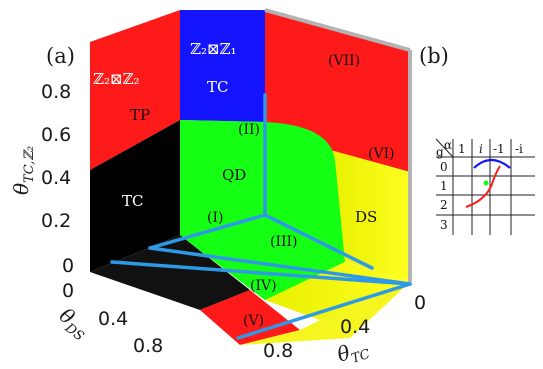 The image size is (543, 369). Describe the element at coordinates (366, 217) in the screenshot. I see `region-label-ds: DS` at that location.